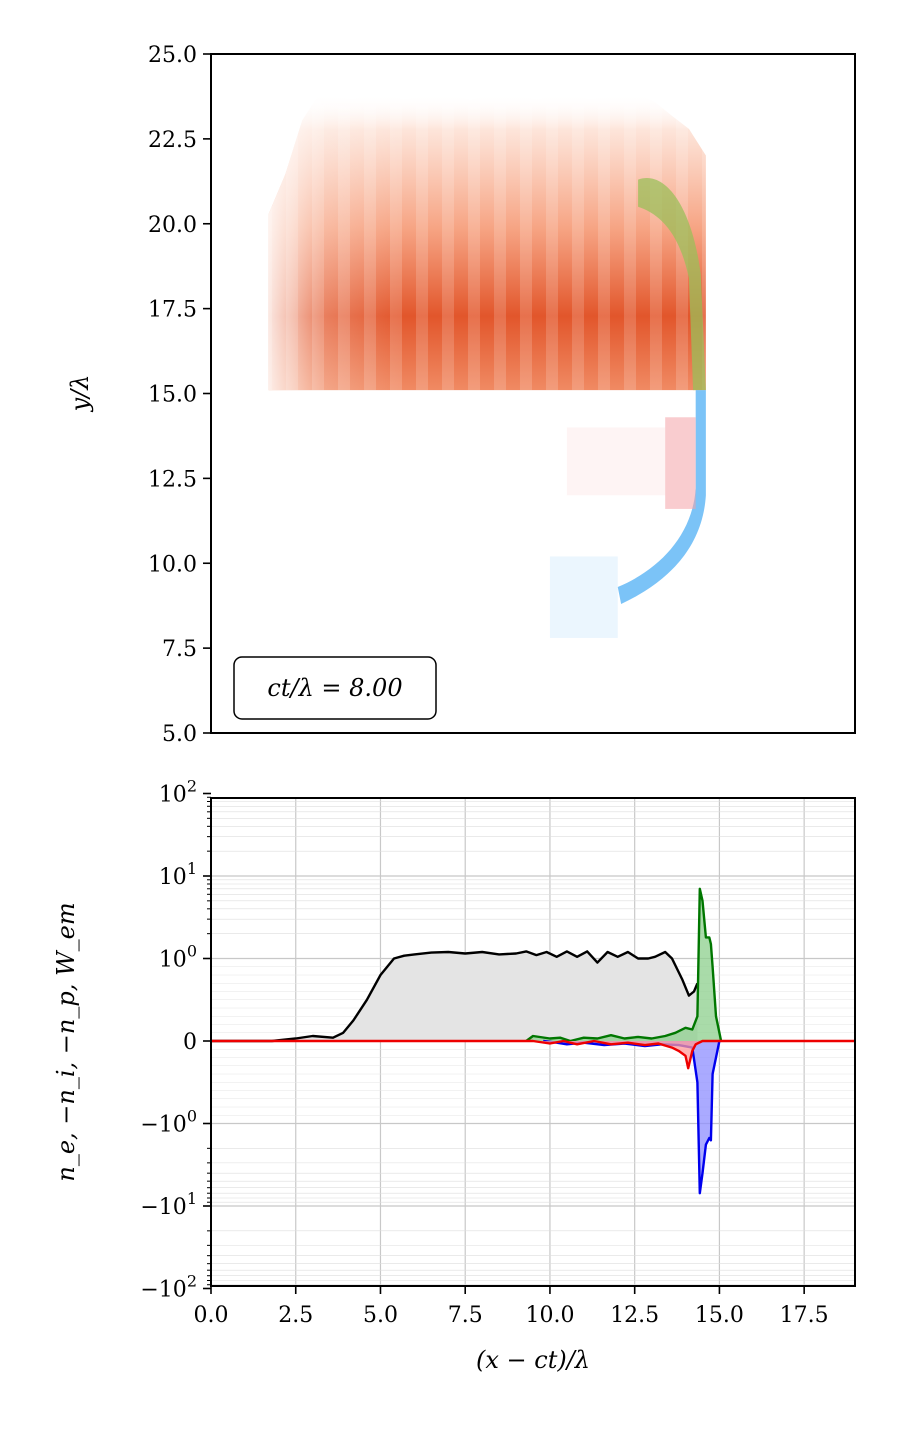 The width and height of the screenshot is (900, 1454). I want to click on blue-species-haze, so click(583, 597).